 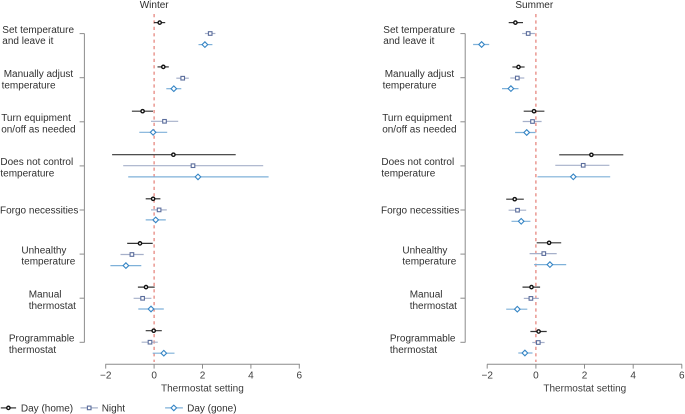 I want to click on svg-text: Winter, so click(x=155, y=5).